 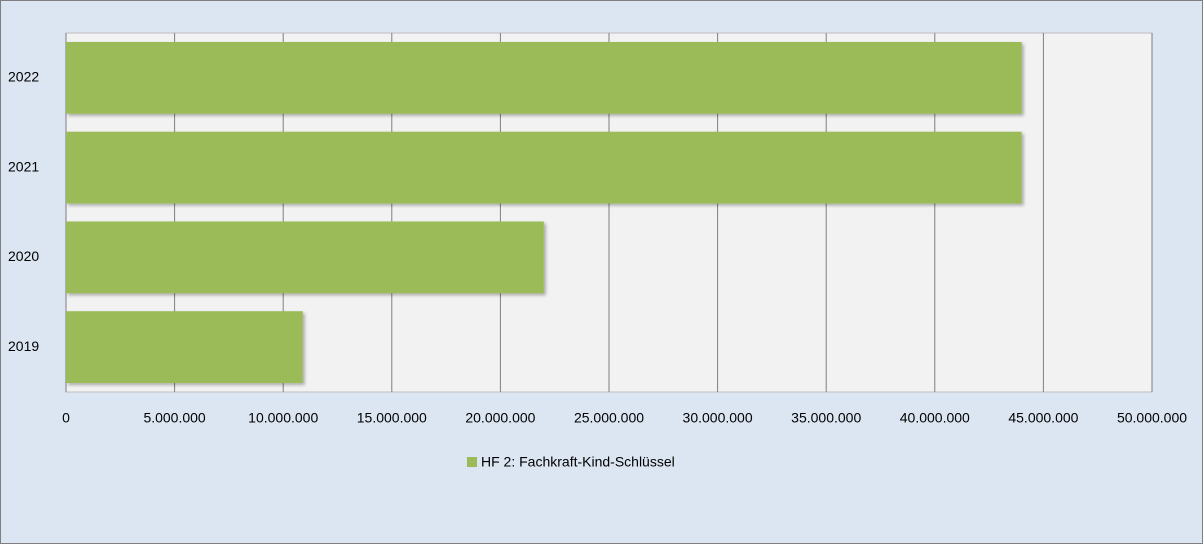 What do you see at coordinates (23, 256) in the screenshot?
I see `y-tick-label: 2020` at bounding box center [23, 256].